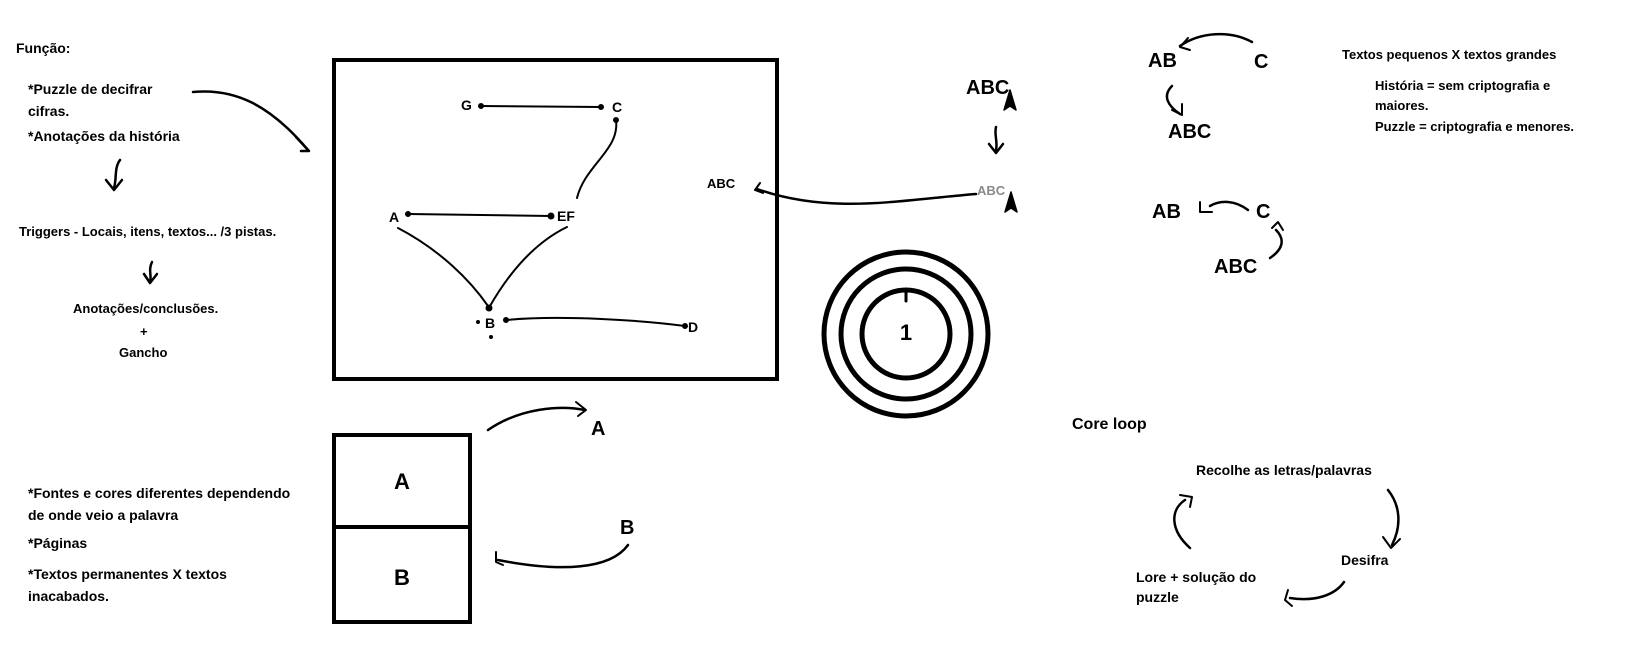 This screenshot has width=1636, height=659. What do you see at coordinates (627, 528) in the screenshot?
I see `floating-label-b: B` at bounding box center [627, 528].